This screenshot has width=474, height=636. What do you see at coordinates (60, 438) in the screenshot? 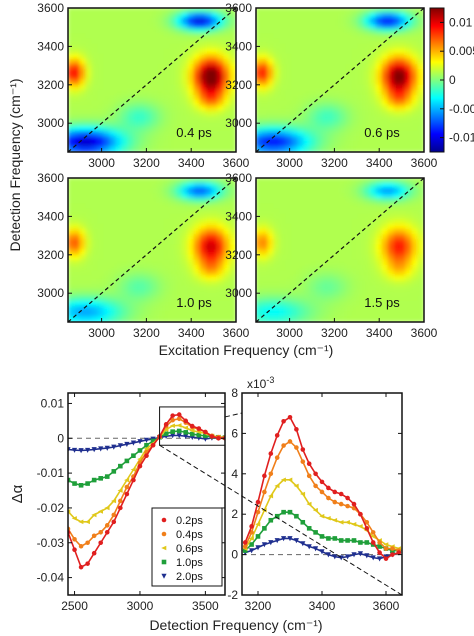
I see `y-tick-label: 0` at bounding box center [60, 438].